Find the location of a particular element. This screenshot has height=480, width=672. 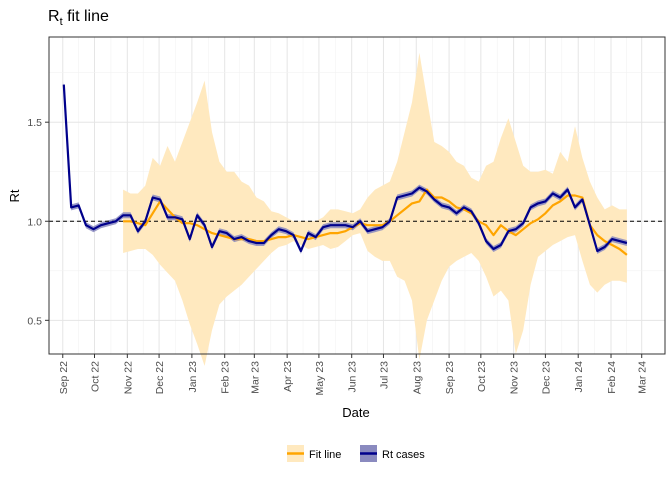

x-tick-label: May 23 is located at coordinates (320, 378).